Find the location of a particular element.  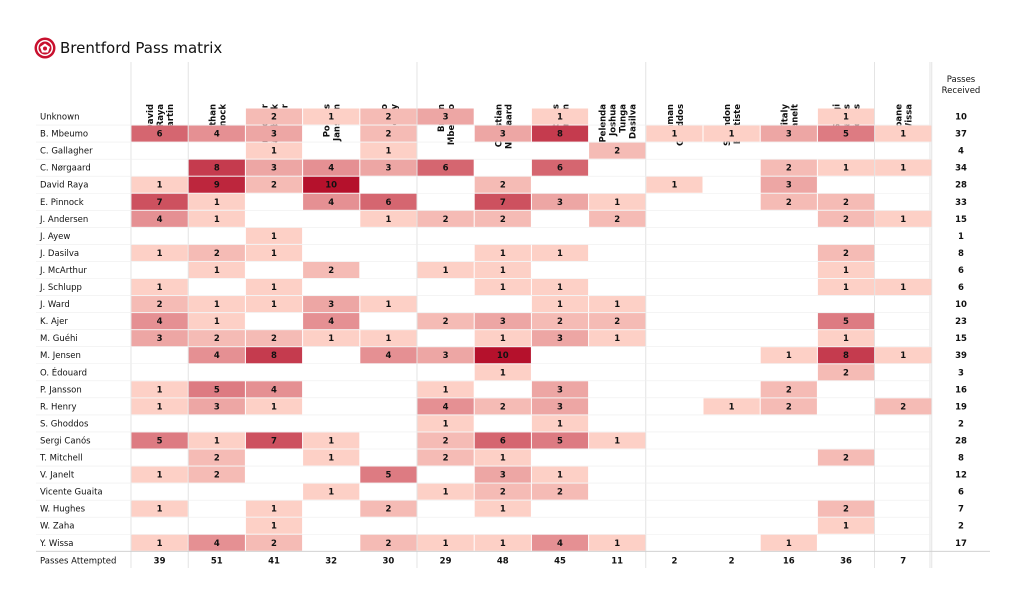

row-label: C. Nørgaard is located at coordinates (65, 169).